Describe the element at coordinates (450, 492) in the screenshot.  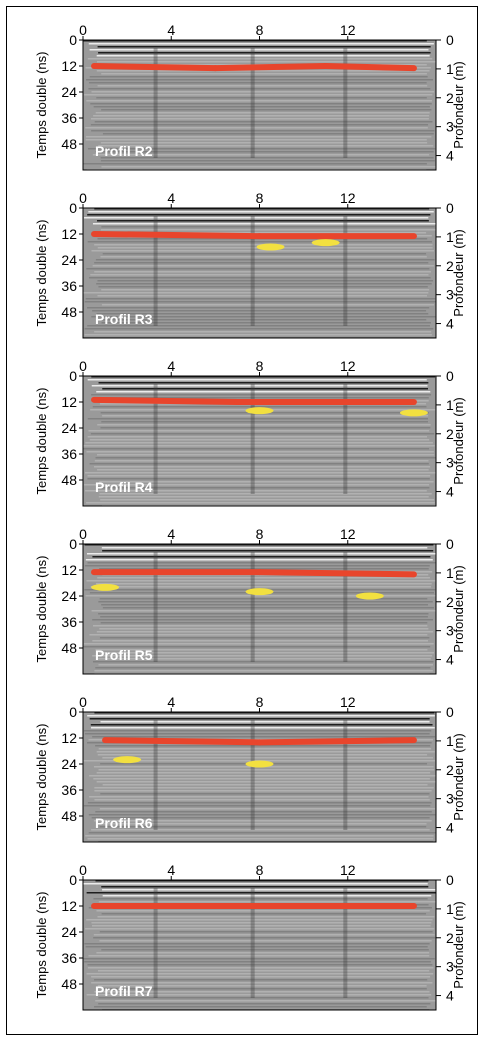
I see `y-tick-label-right: 4` at that location.